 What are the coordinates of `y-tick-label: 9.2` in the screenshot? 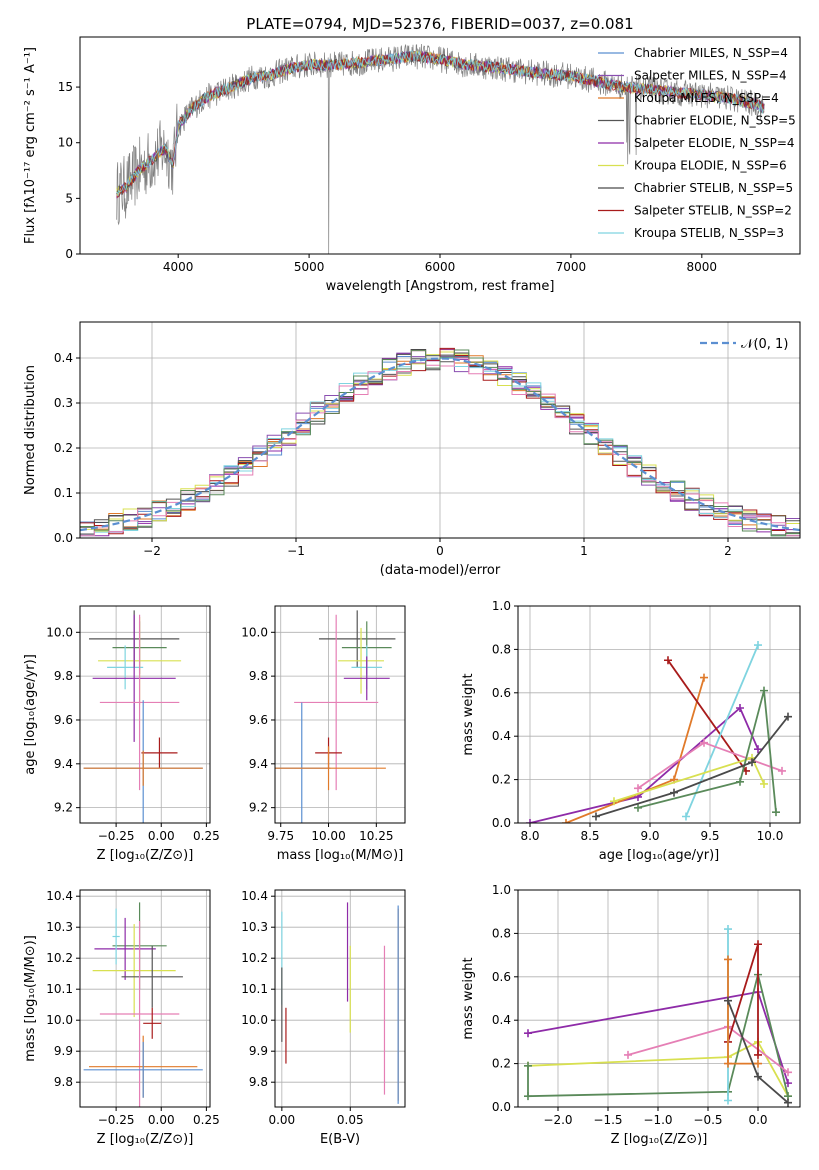 It's located at (258, 808).